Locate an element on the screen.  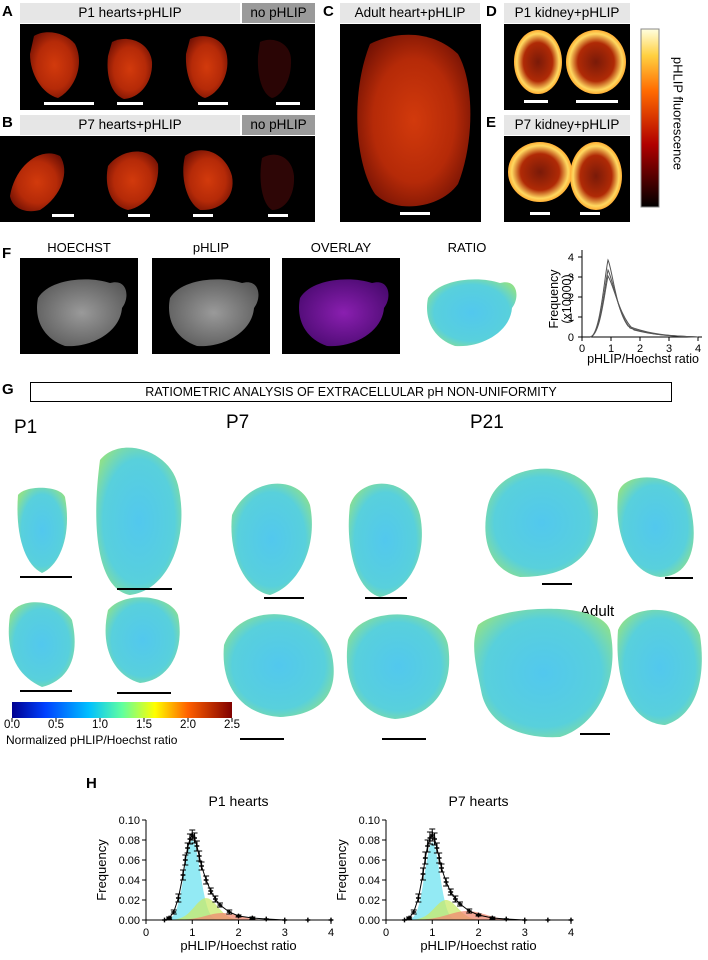
f-ratio-image is located at coordinates (469, 306).